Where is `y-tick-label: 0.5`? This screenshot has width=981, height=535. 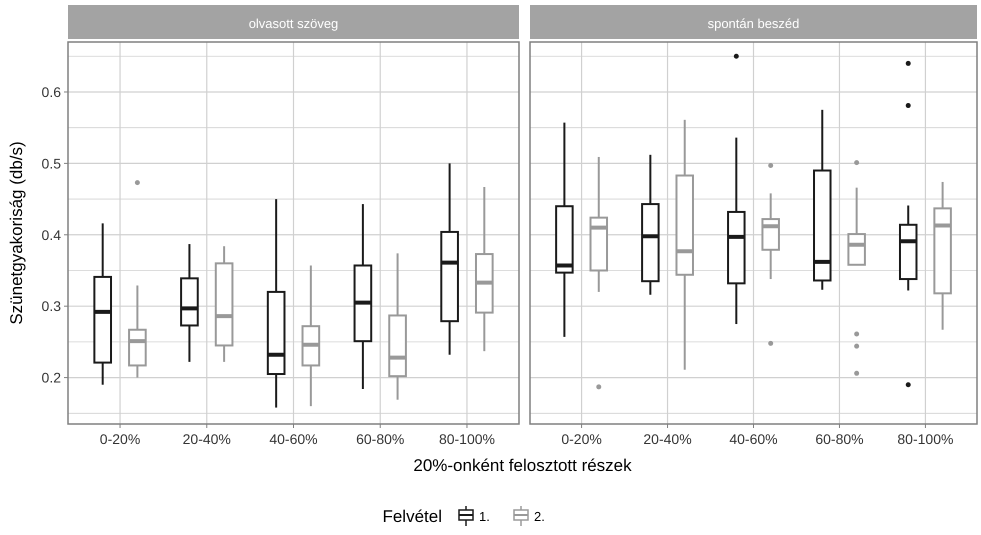 y-tick-label: 0.5 is located at coordinates (52, 163).